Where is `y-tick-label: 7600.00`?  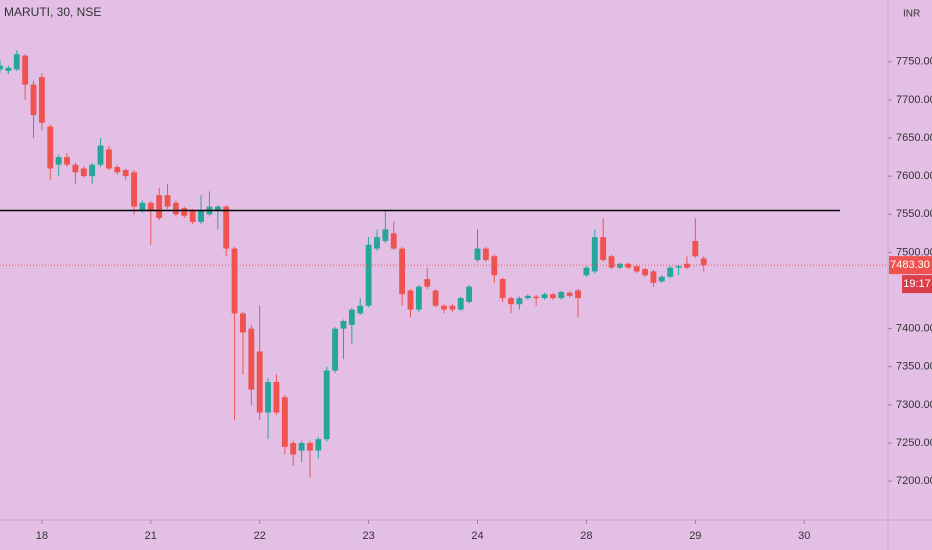
y-tick-label: 7600.00 is located at coordinates (914, 176).